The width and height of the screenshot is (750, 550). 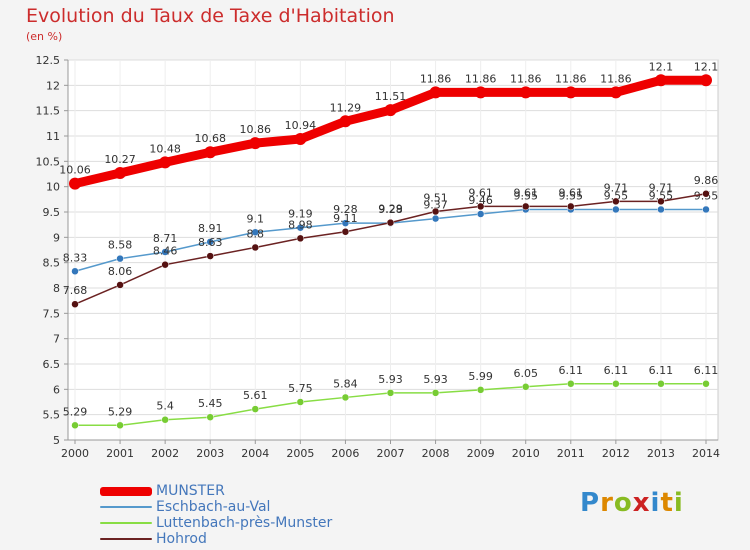 What do you see at coordinates (525, 373) in the screenshot?
I see `data-label-luttenbach-pr-s-munster: 6.05` at bounding box center [525, 373].